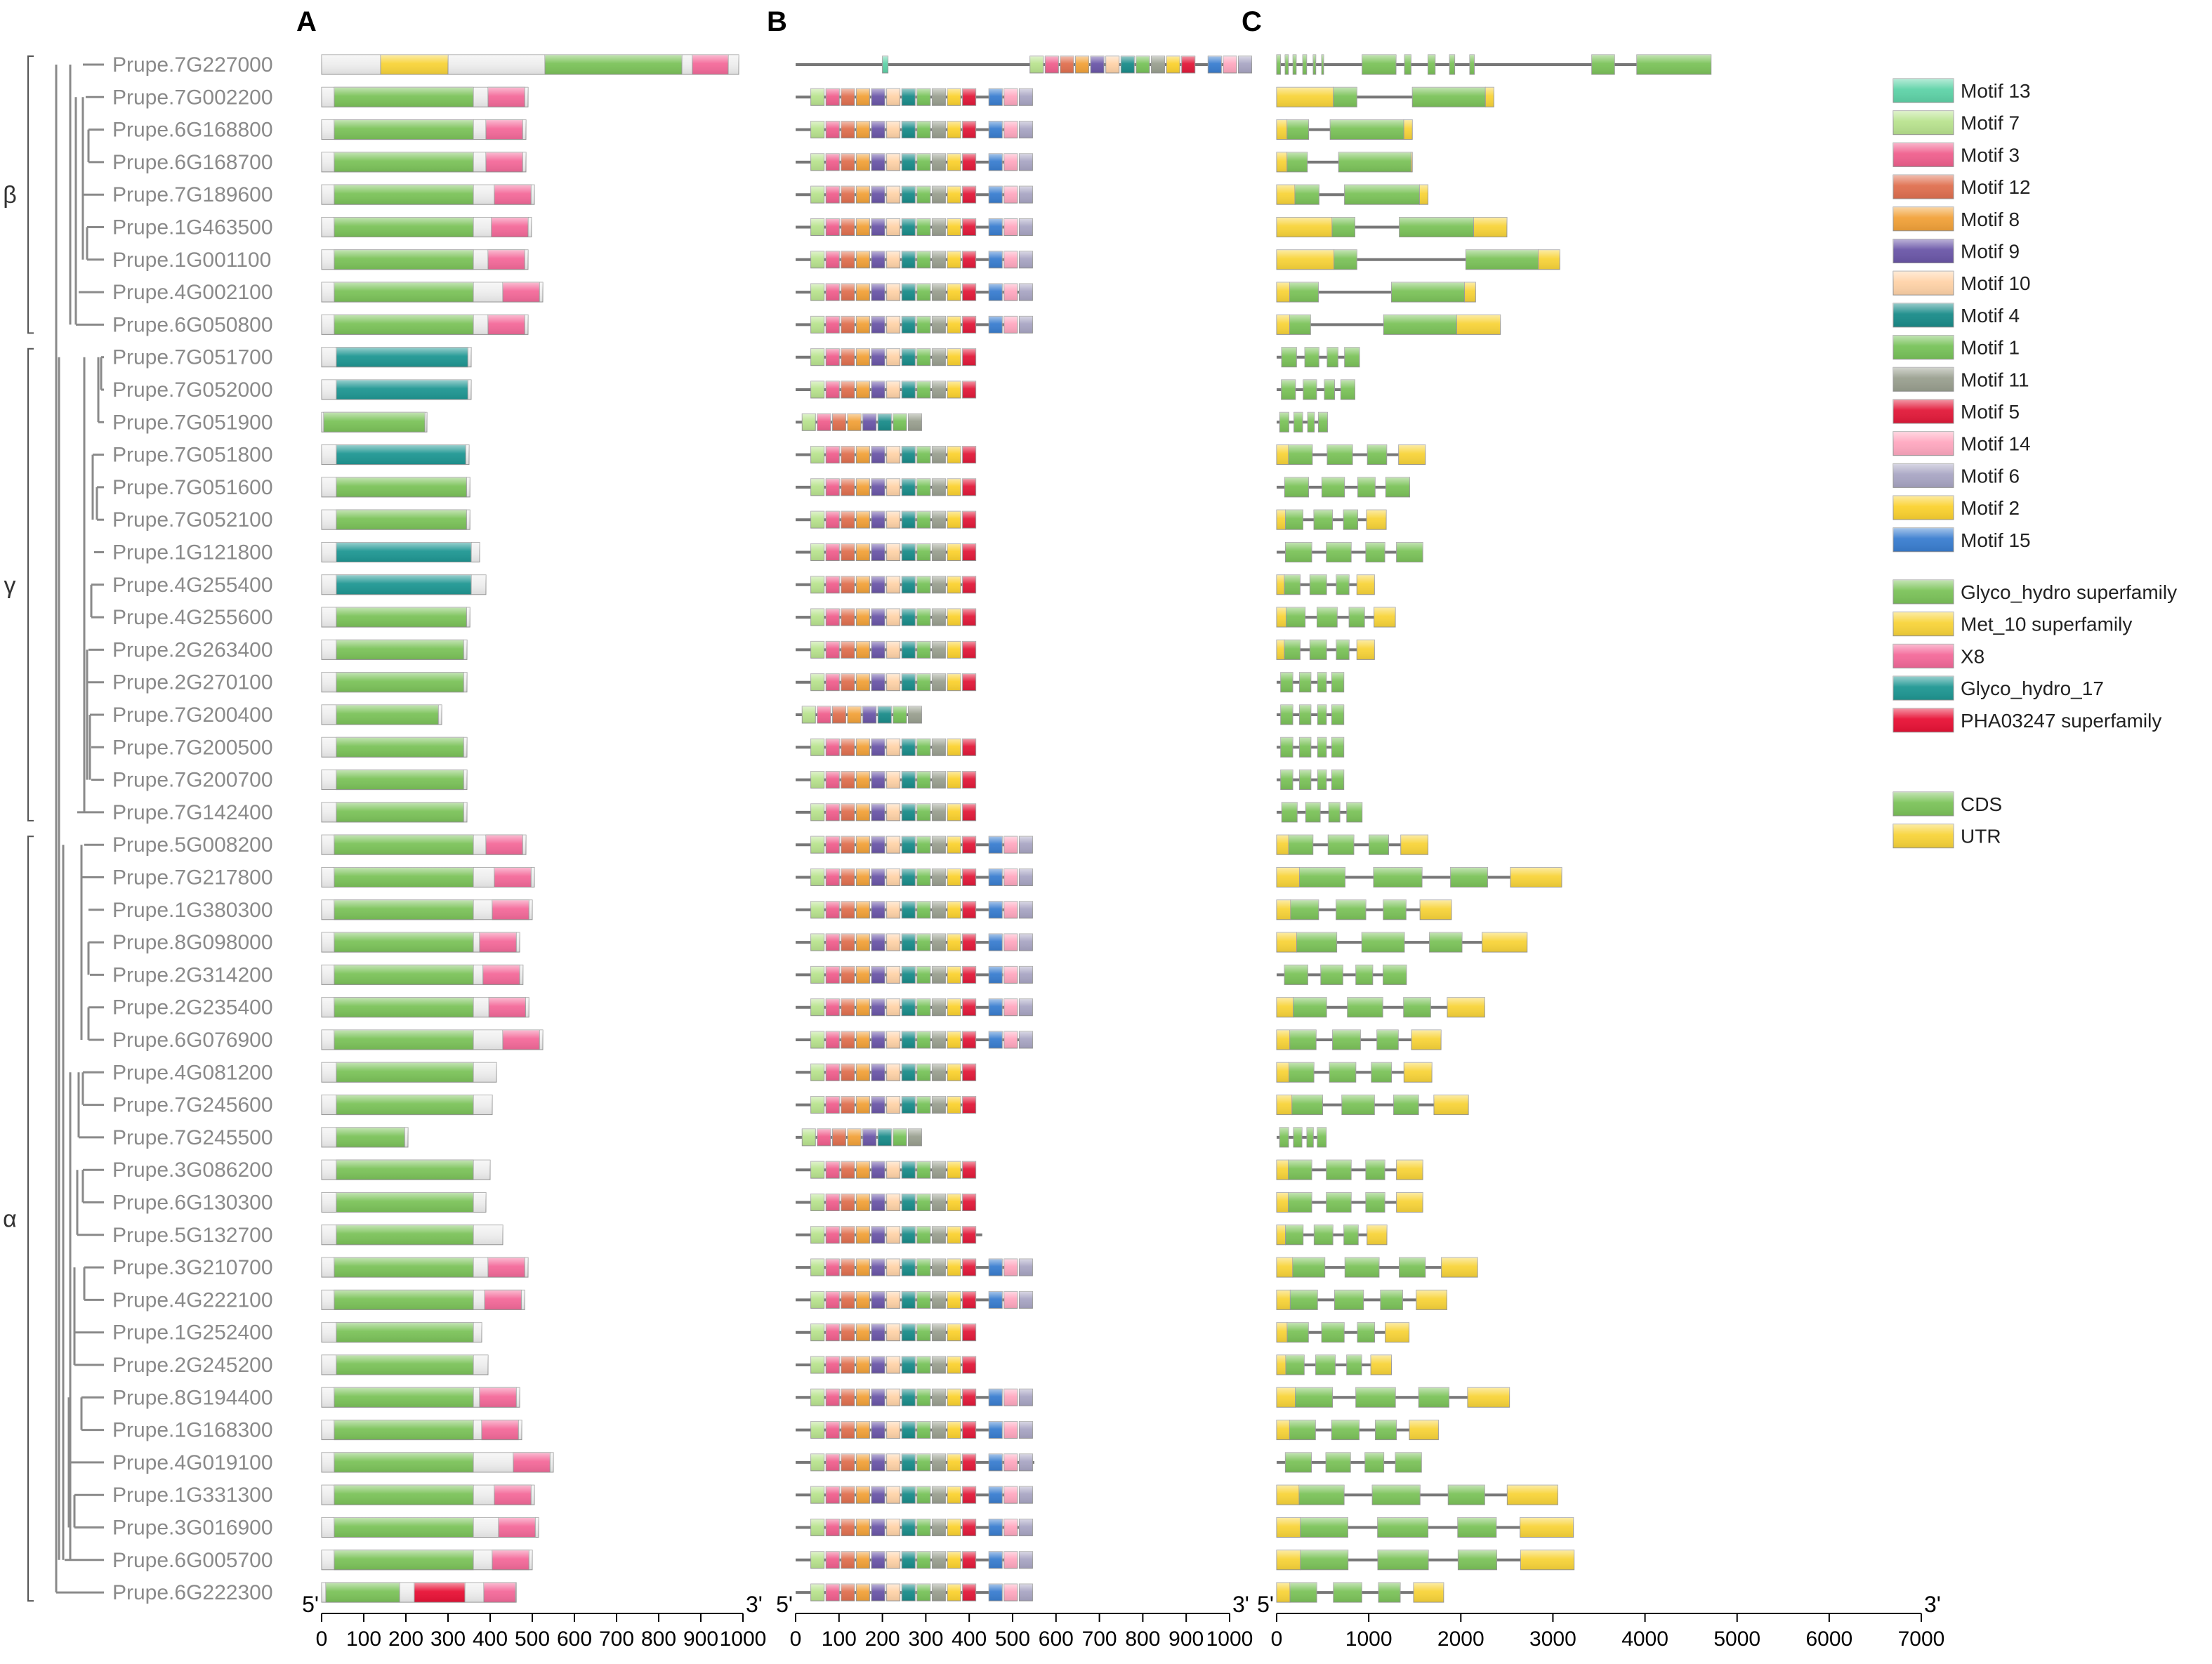  Describe the element at coordinates (1828, 1639) in the screenshot. I see `tick-label: 6000` at that location.